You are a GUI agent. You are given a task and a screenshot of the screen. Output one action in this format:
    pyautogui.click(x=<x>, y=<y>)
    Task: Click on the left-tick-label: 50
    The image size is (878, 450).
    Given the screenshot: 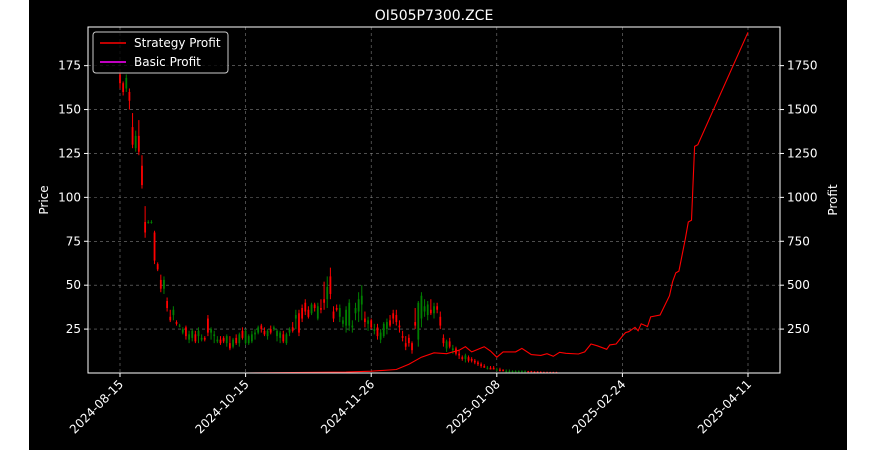 What is the action you would take?
    pyautogui.click(x=73, y=285)
    